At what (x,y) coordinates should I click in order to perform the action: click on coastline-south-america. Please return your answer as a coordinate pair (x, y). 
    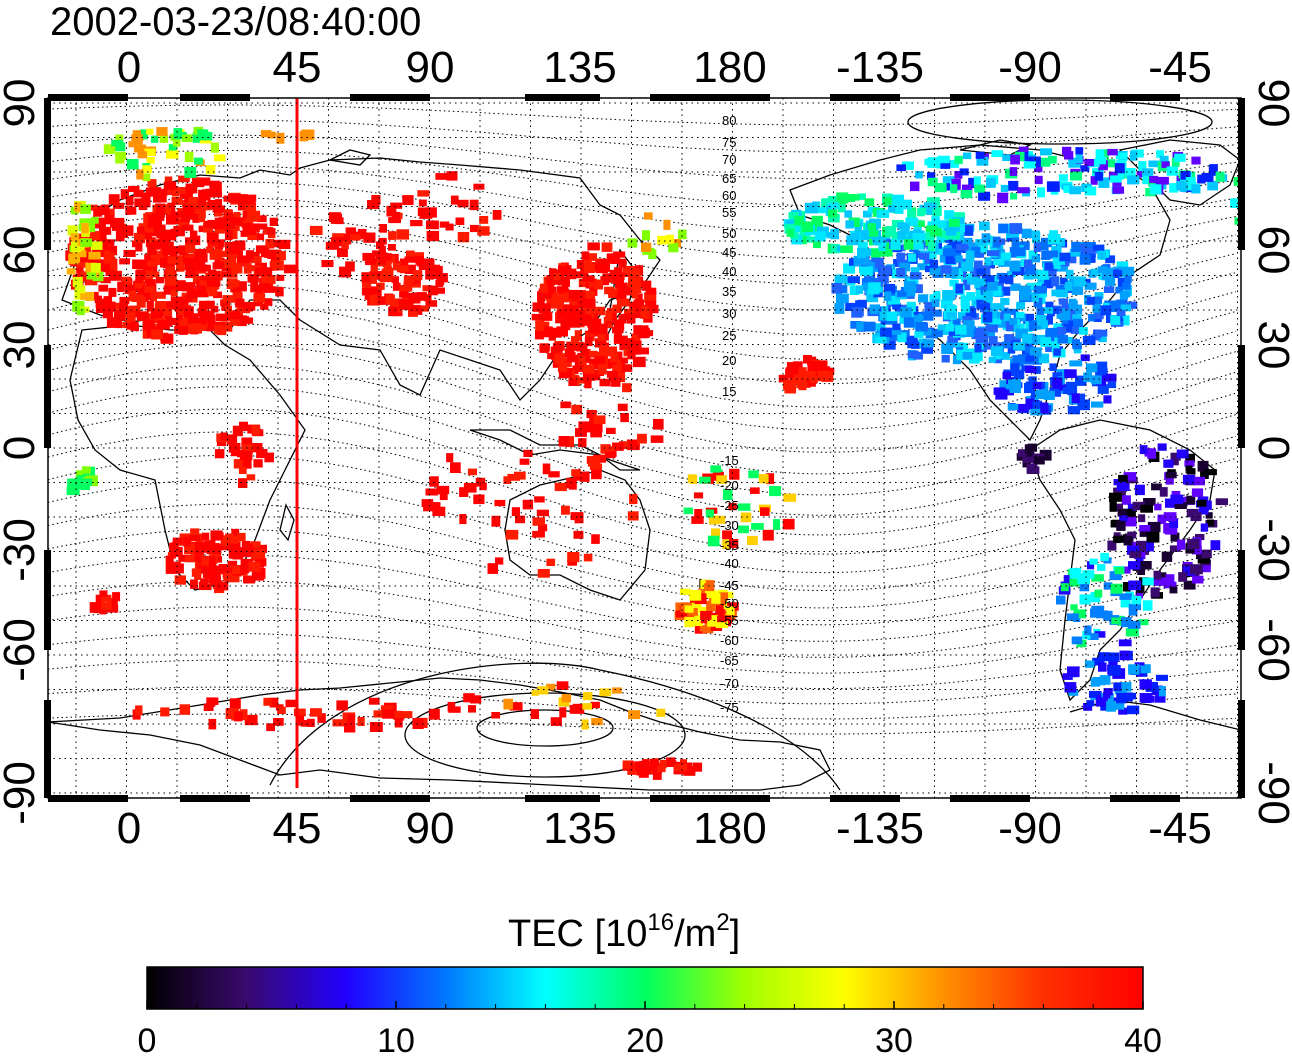
    Looking at the image, I should click on (1122, 560).